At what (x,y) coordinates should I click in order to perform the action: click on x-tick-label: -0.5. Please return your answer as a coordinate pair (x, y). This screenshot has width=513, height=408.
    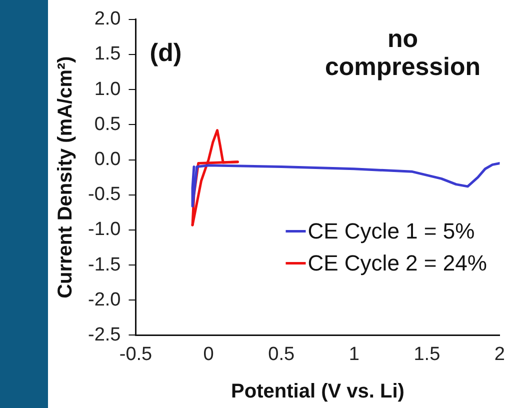
    Looking at the image, I should click on (135, 354).